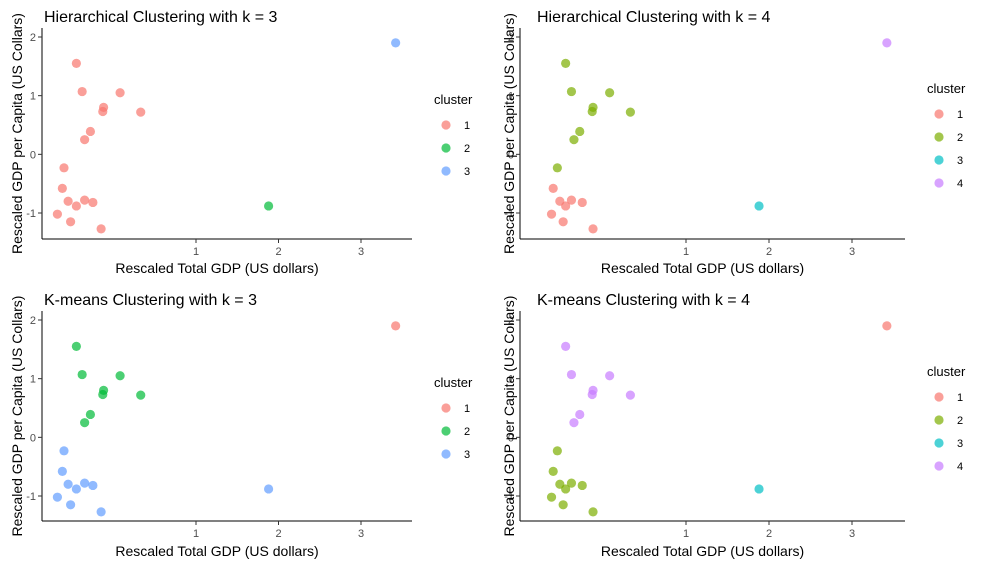 This screenshot has width=986, height=571. Describe the element at coordinates (654, 17) in the screenshot. I see `chart-title: Hierarchical Clustering with k = 4` at that location.